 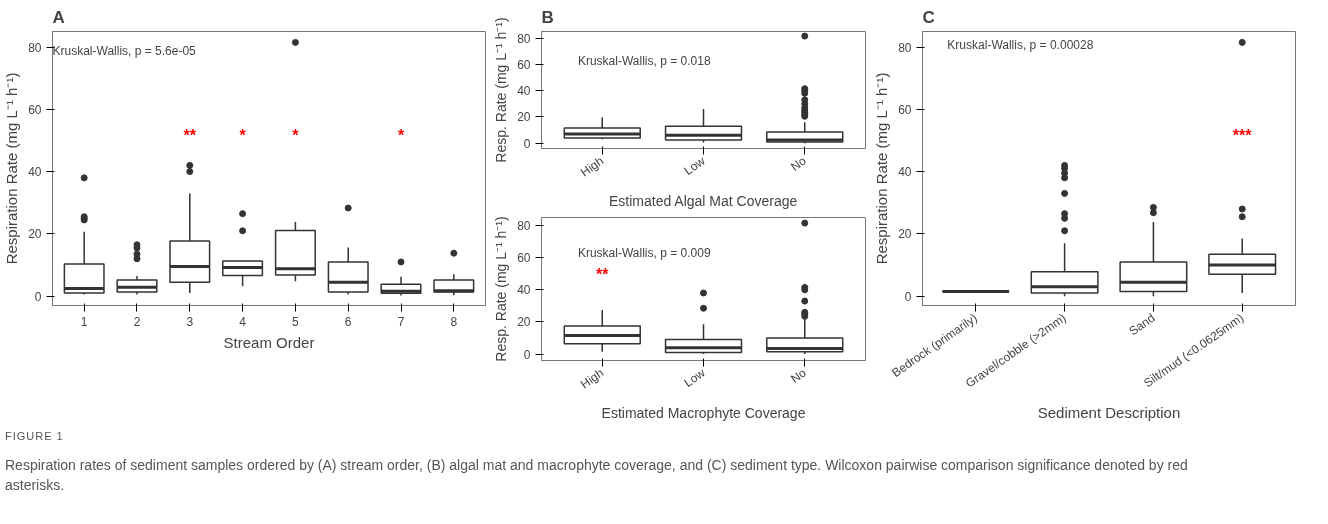 I want to click on x-tick-label: 4, so click(x=243, y=321).